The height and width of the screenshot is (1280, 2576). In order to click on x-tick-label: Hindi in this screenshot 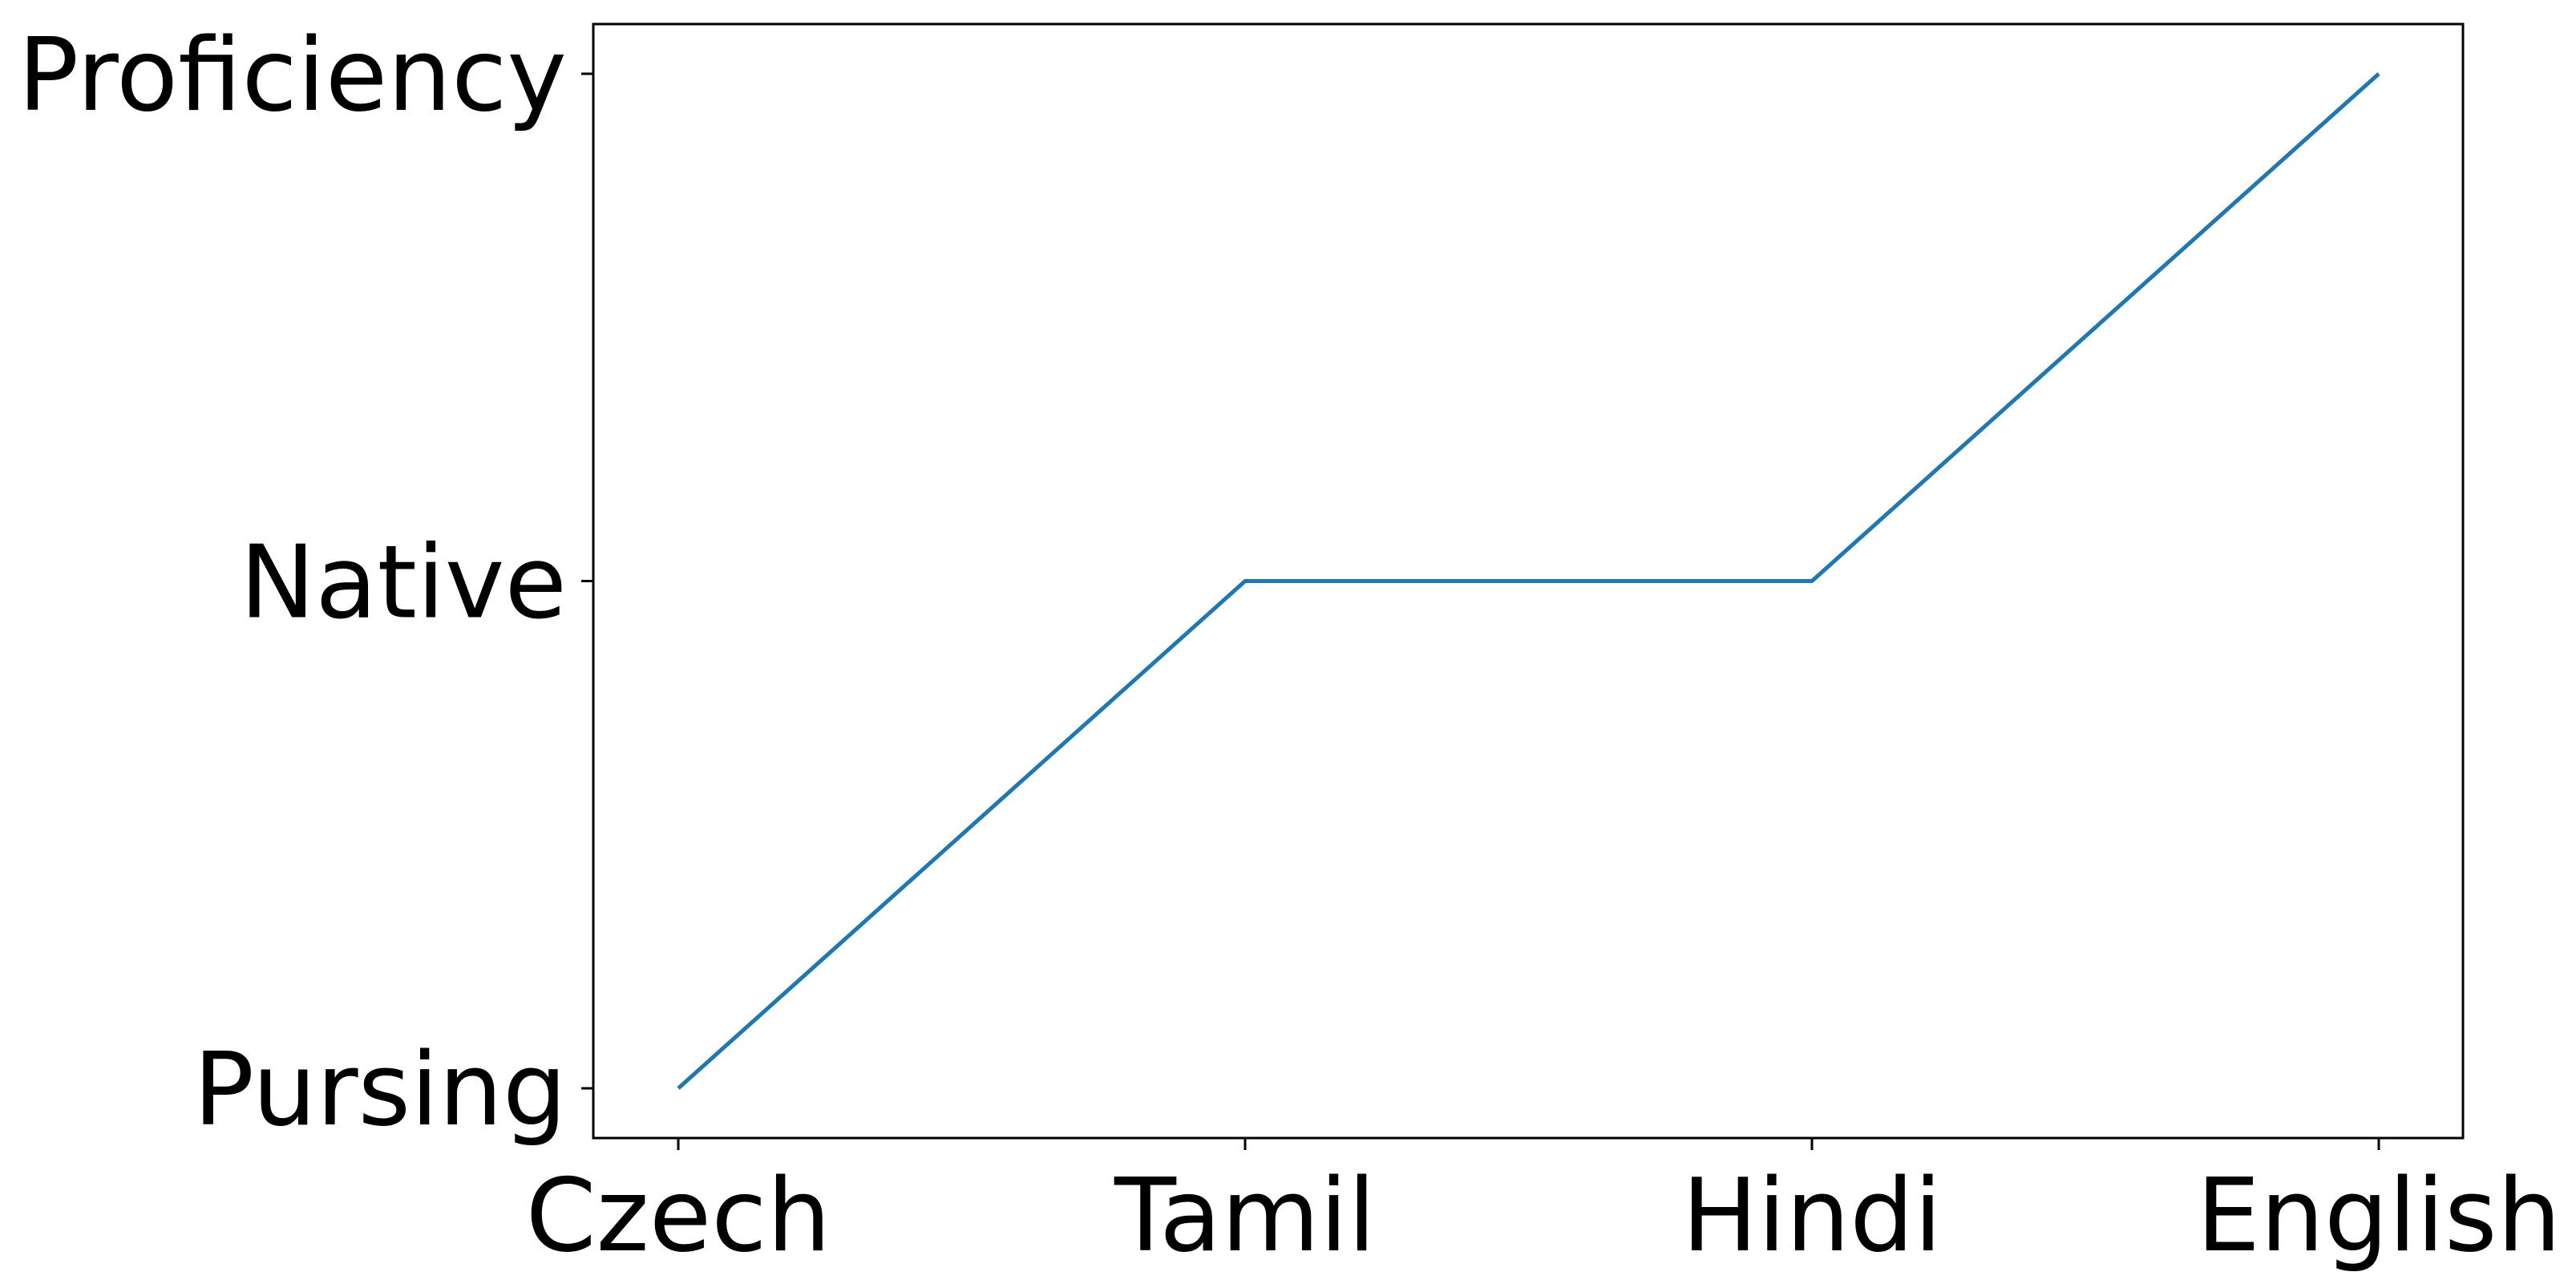, I will do `click(1812, 1215)`.